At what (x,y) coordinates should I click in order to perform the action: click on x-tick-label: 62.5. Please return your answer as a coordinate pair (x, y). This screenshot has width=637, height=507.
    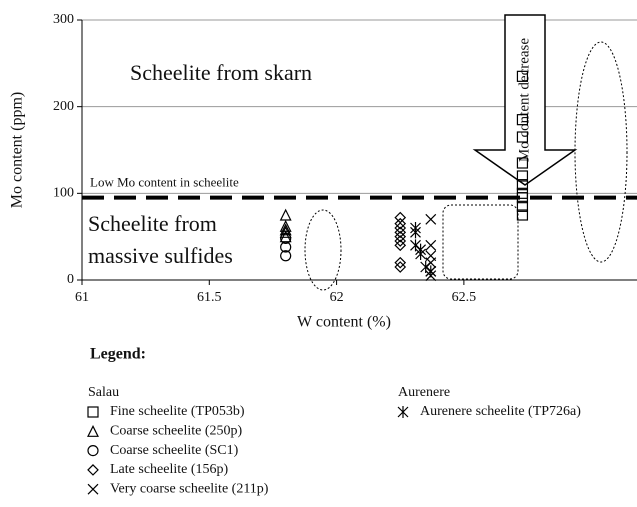
    Looking at the image, I should click on (464, 297).